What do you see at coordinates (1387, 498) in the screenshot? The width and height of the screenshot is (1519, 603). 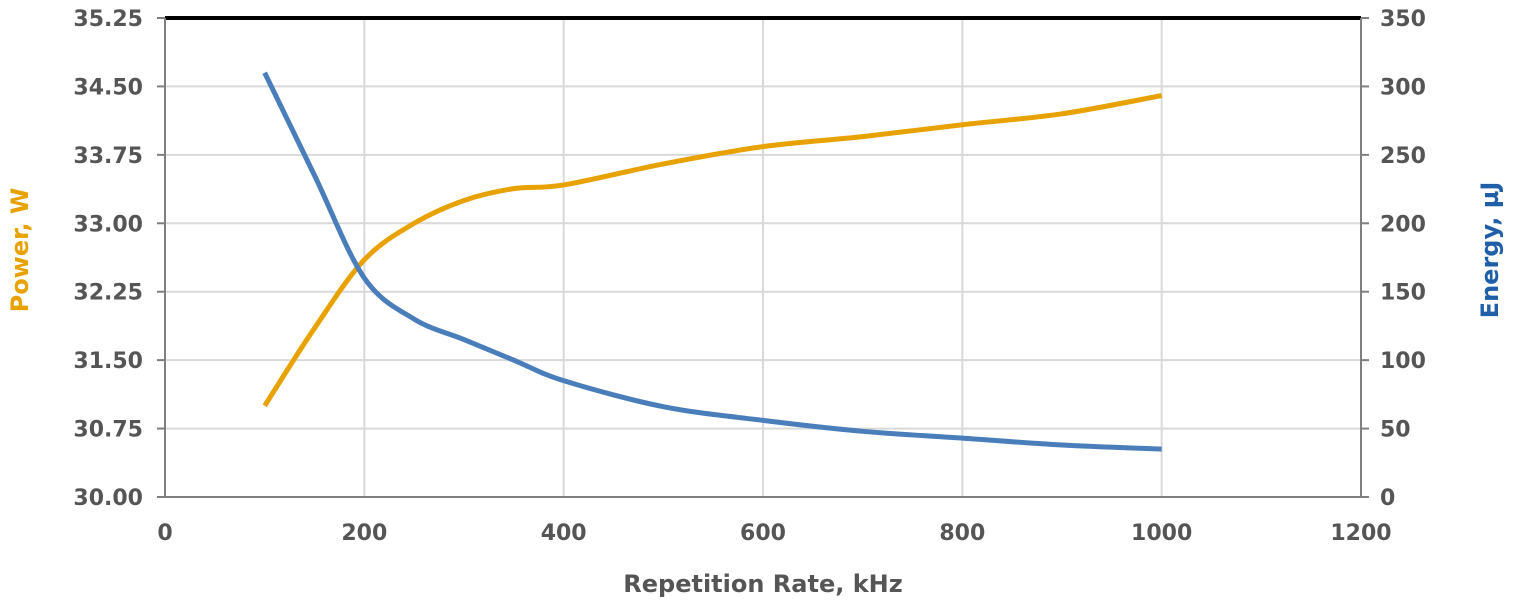 I see `right-y-tick-label: 0` at bounding box center [1387, 498].